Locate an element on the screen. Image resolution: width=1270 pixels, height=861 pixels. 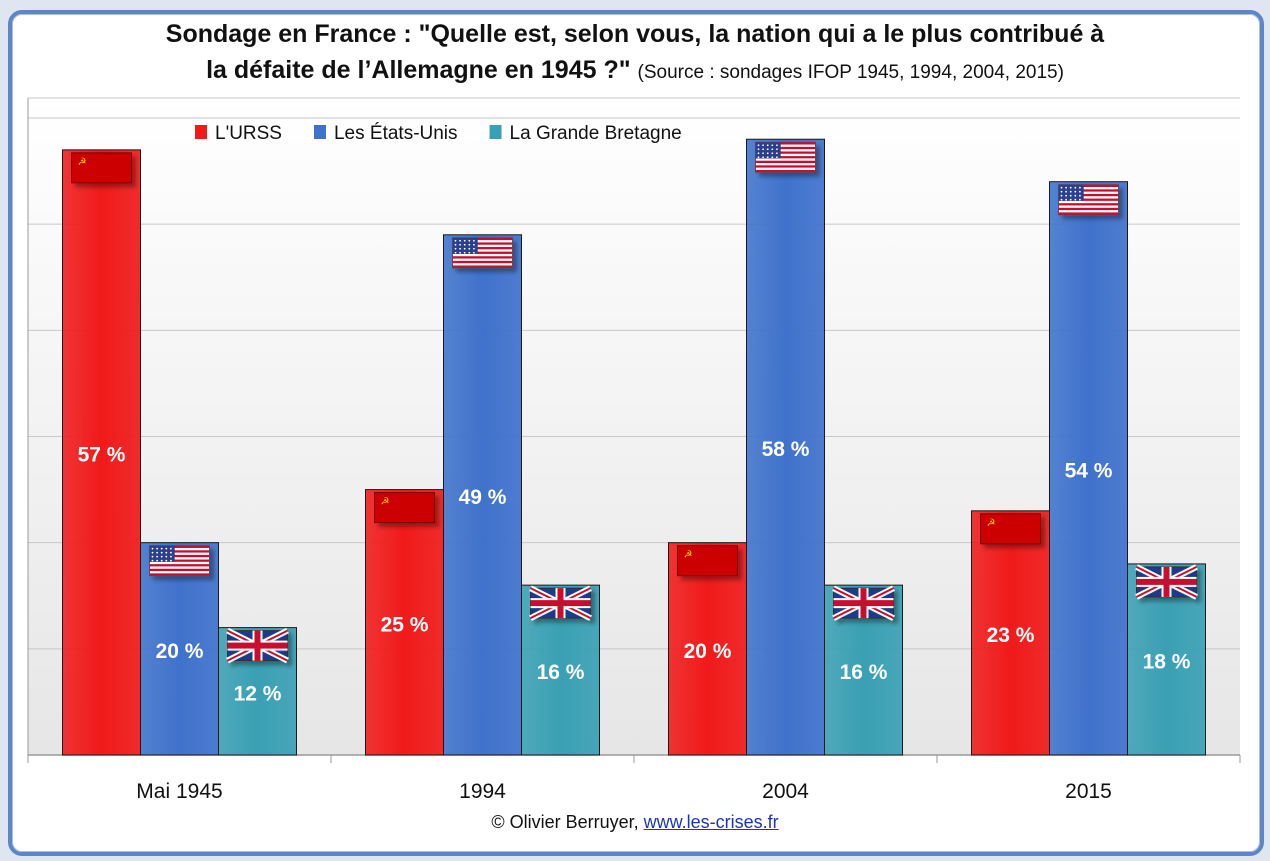
data-label: 54 % is located at coordinates (1089, 470).